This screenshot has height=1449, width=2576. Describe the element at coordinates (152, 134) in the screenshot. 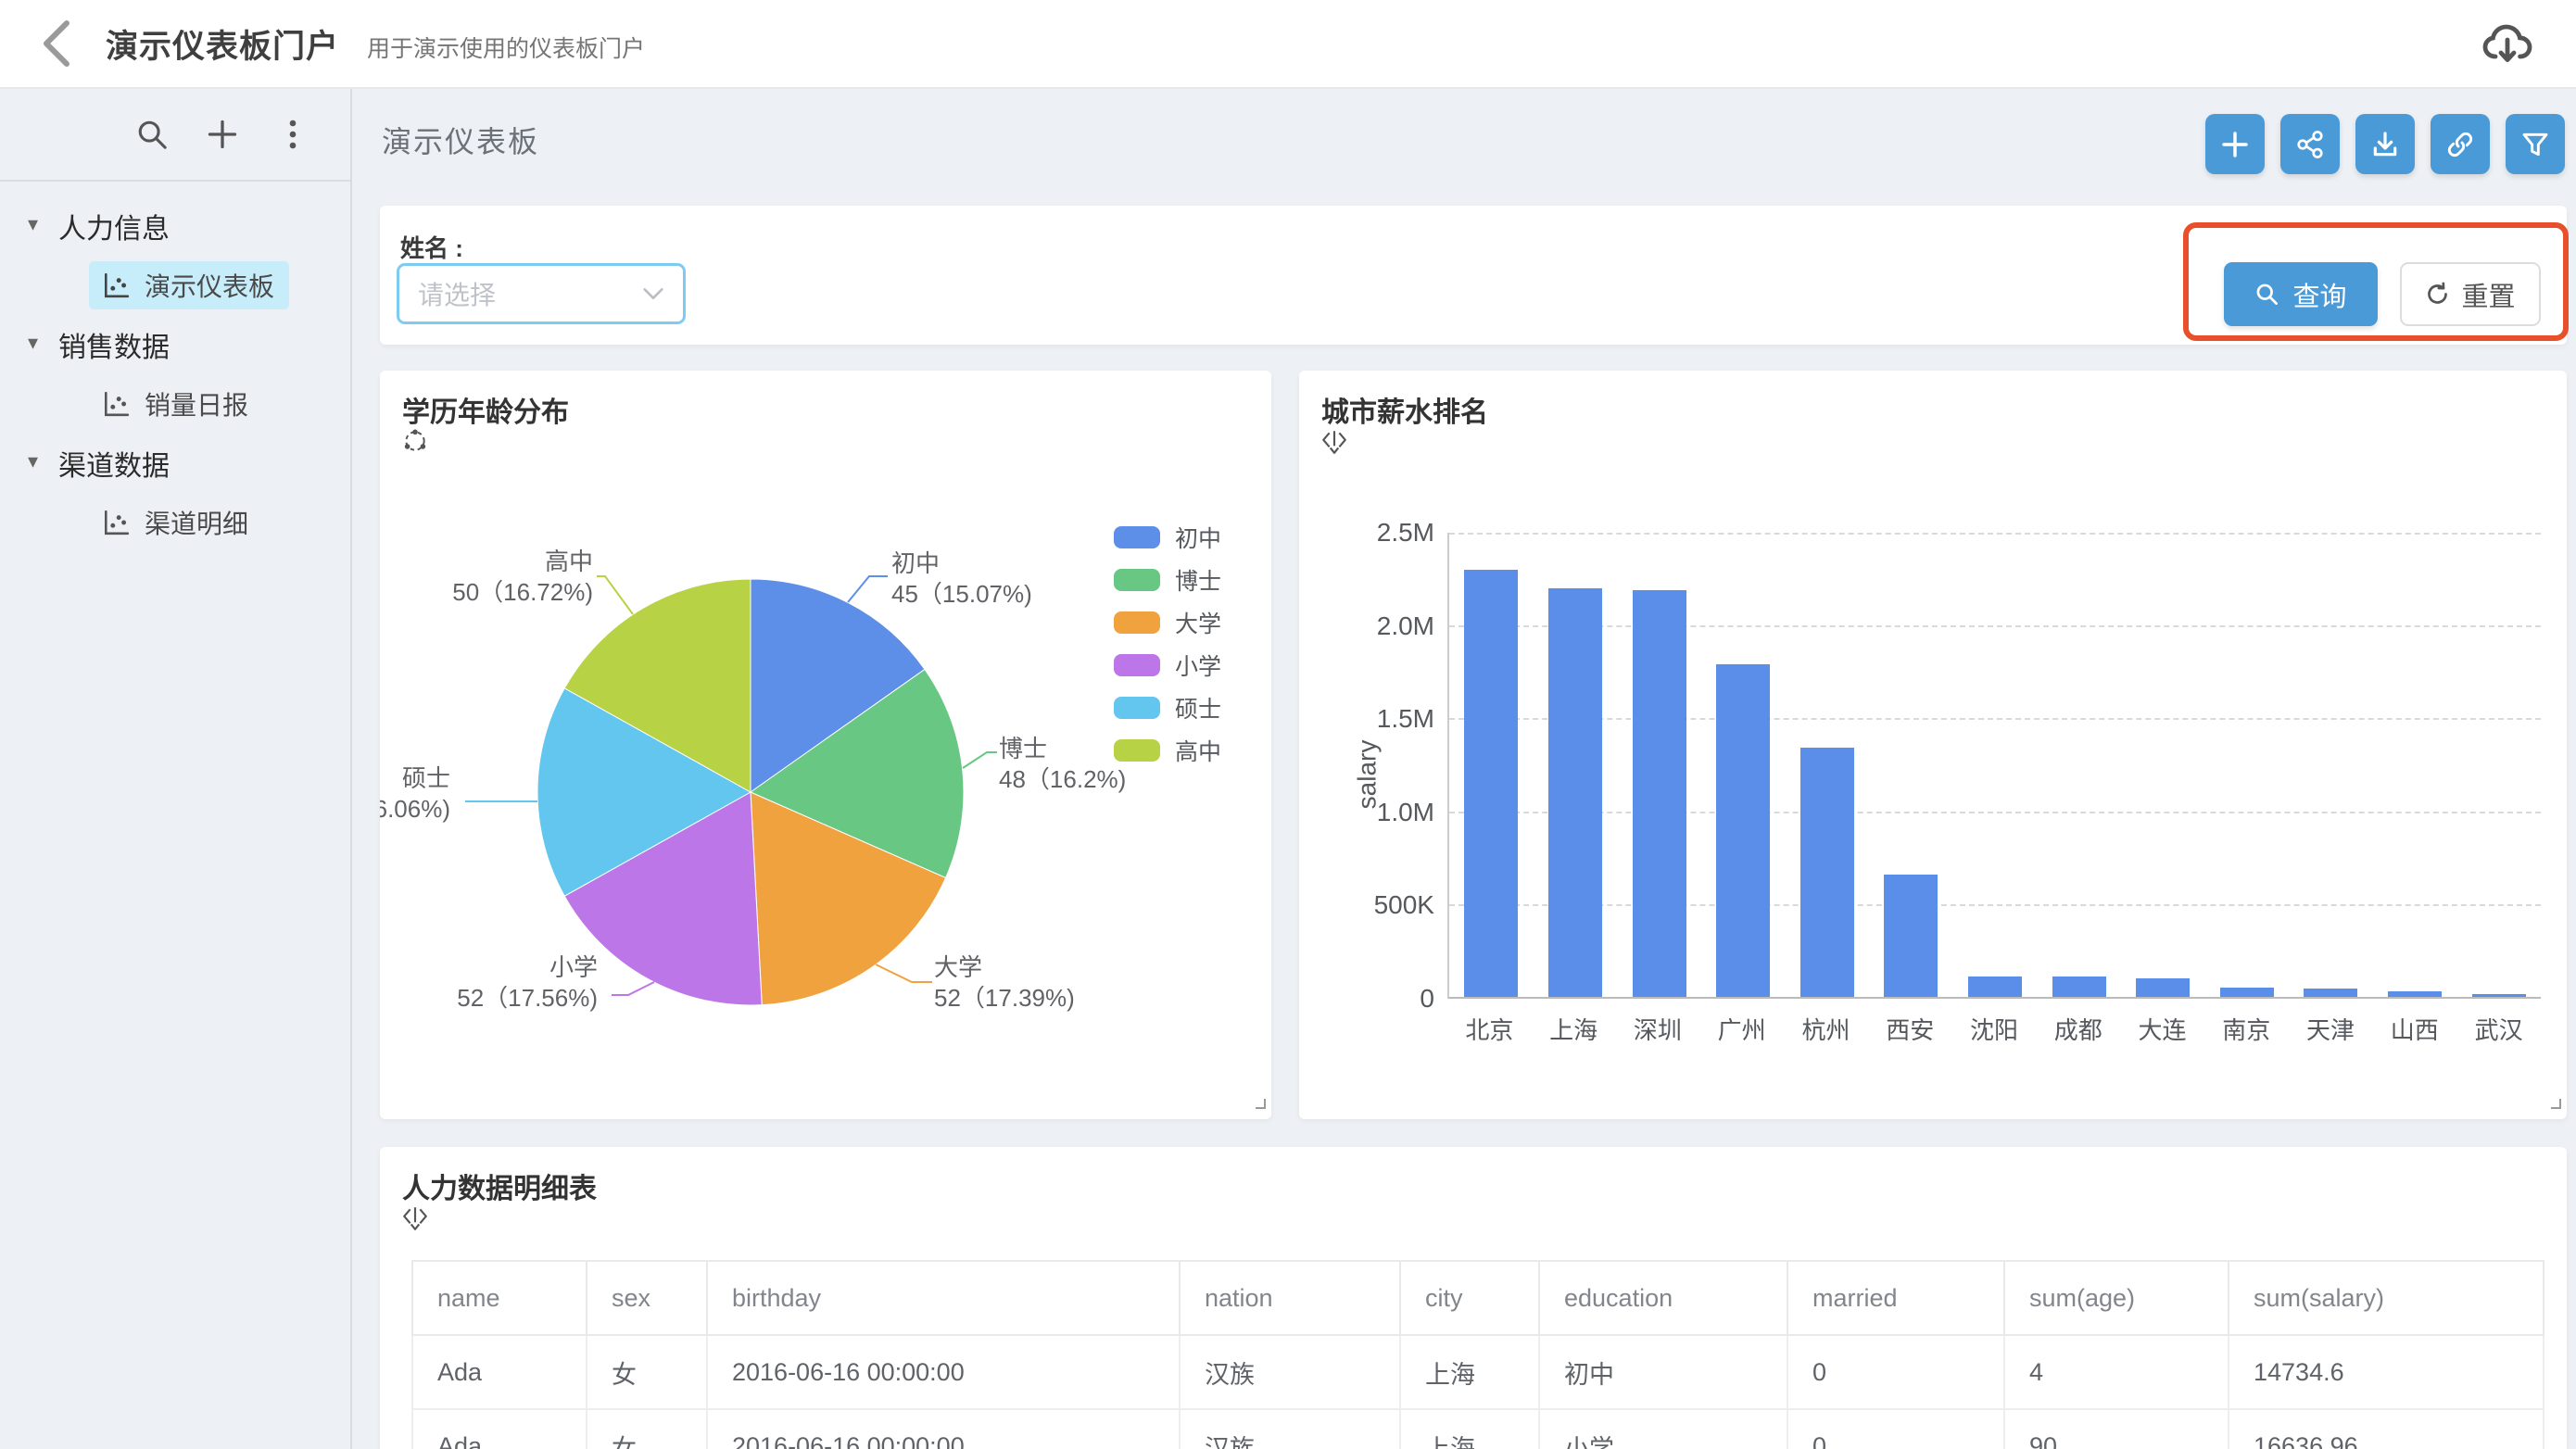

I see `search-icon` at that location.